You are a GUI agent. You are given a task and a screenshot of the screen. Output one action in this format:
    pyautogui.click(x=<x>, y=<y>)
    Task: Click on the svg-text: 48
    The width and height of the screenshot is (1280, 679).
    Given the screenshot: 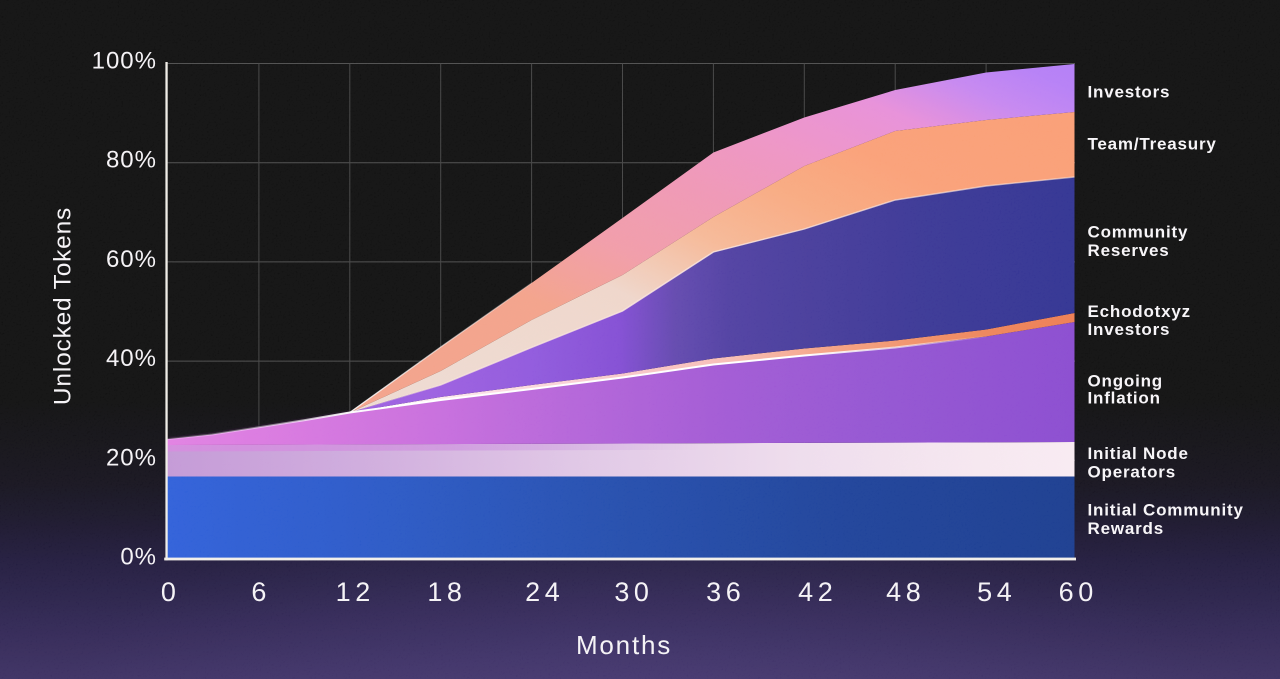 What is the action you would take?
    pyautogui.click(x=905, y=592)
    